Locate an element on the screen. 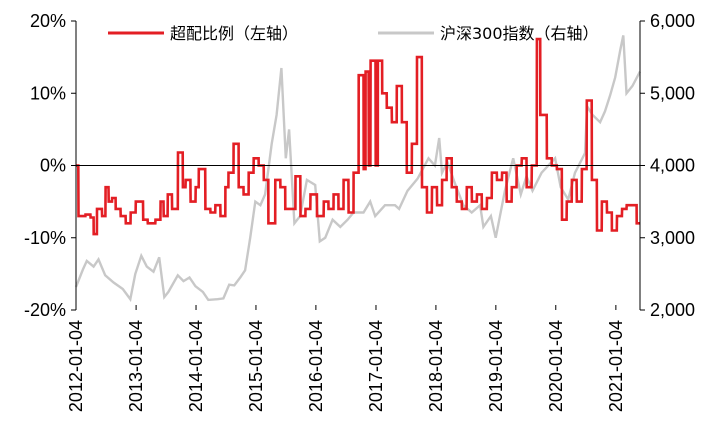  x-tick-label: 2019-01-04 is located at coordinates (496, 366).